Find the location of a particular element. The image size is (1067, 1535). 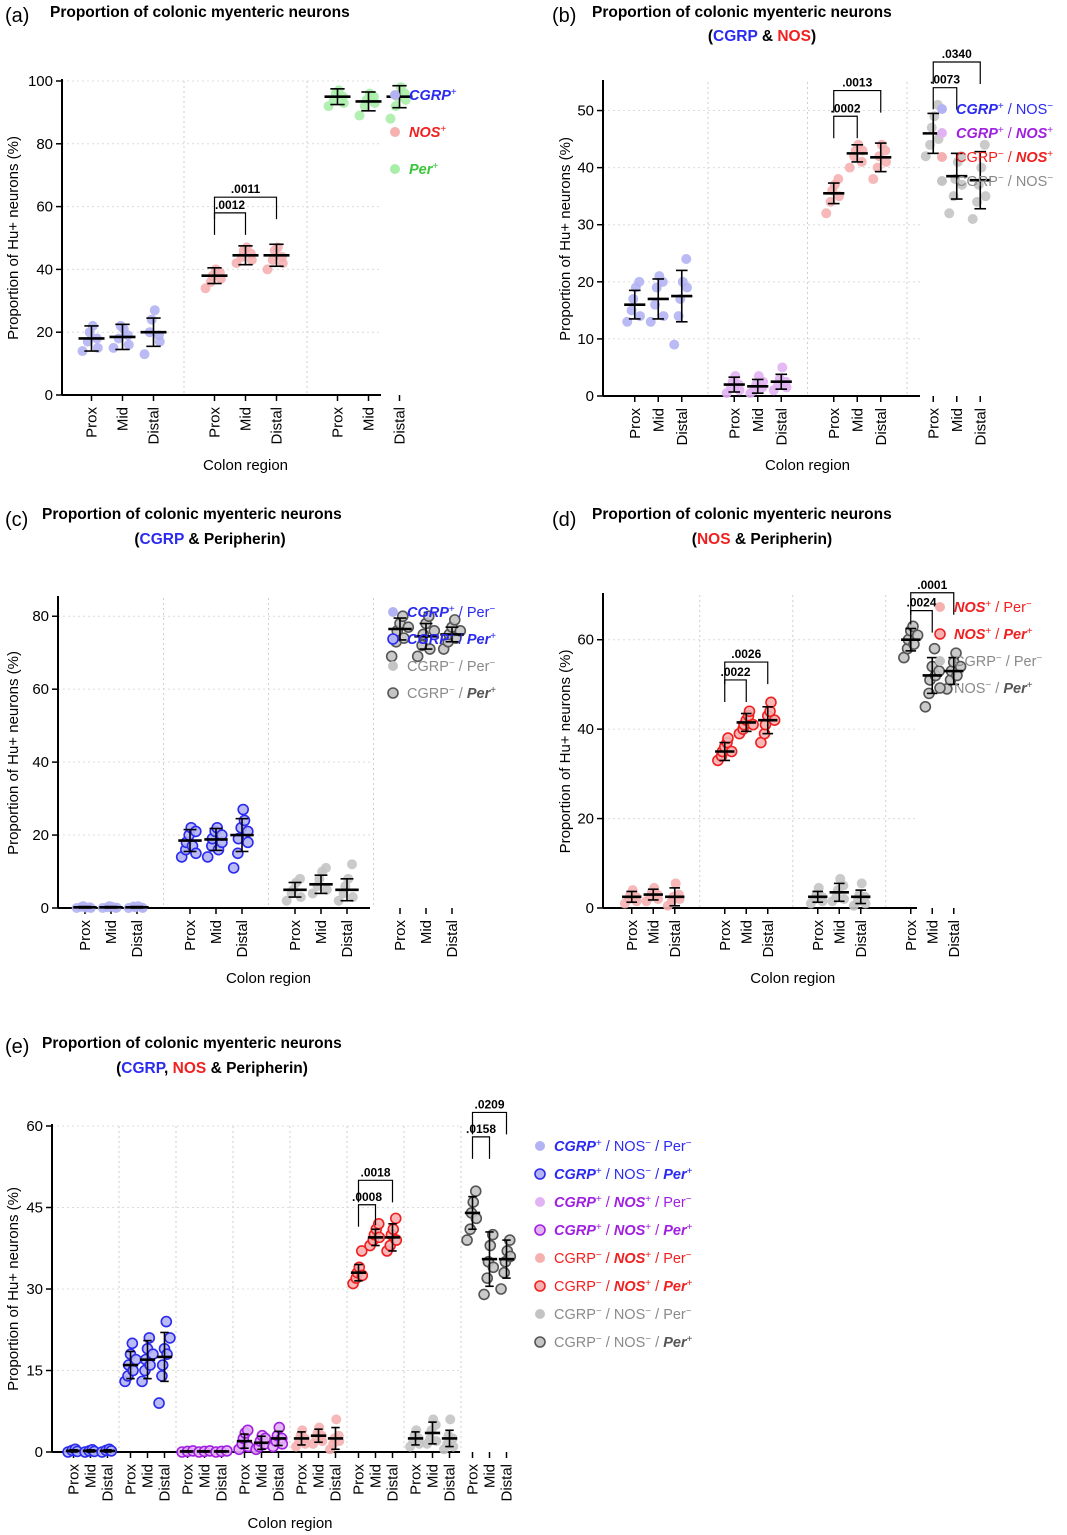

legend-label: CGRP− / Per+ is located at coordinates (451, 694).